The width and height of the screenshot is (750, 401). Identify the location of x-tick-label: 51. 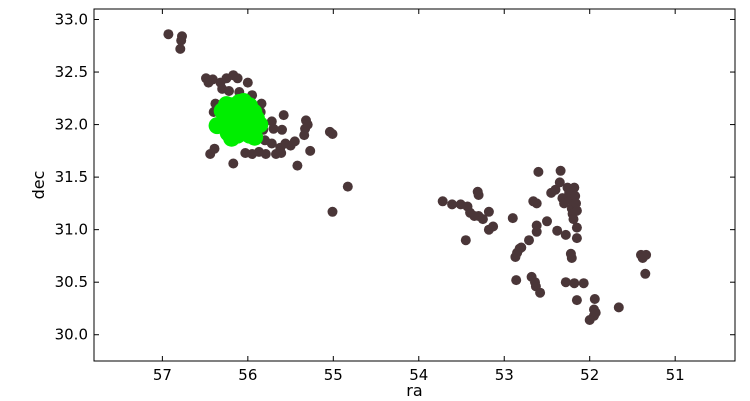
(675, 375).